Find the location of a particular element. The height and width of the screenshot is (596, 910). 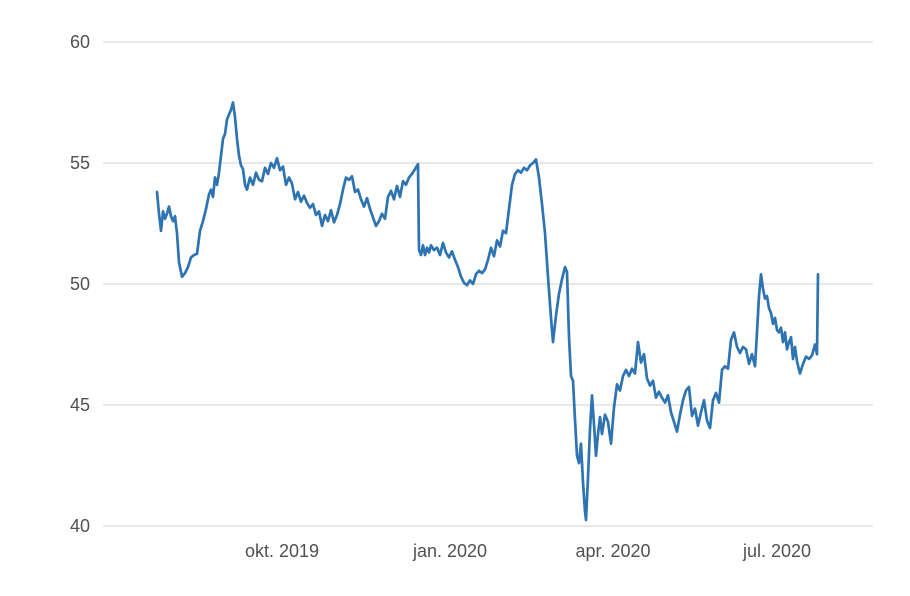

y-tick-label: 50 is located at coordinates (80, 284).